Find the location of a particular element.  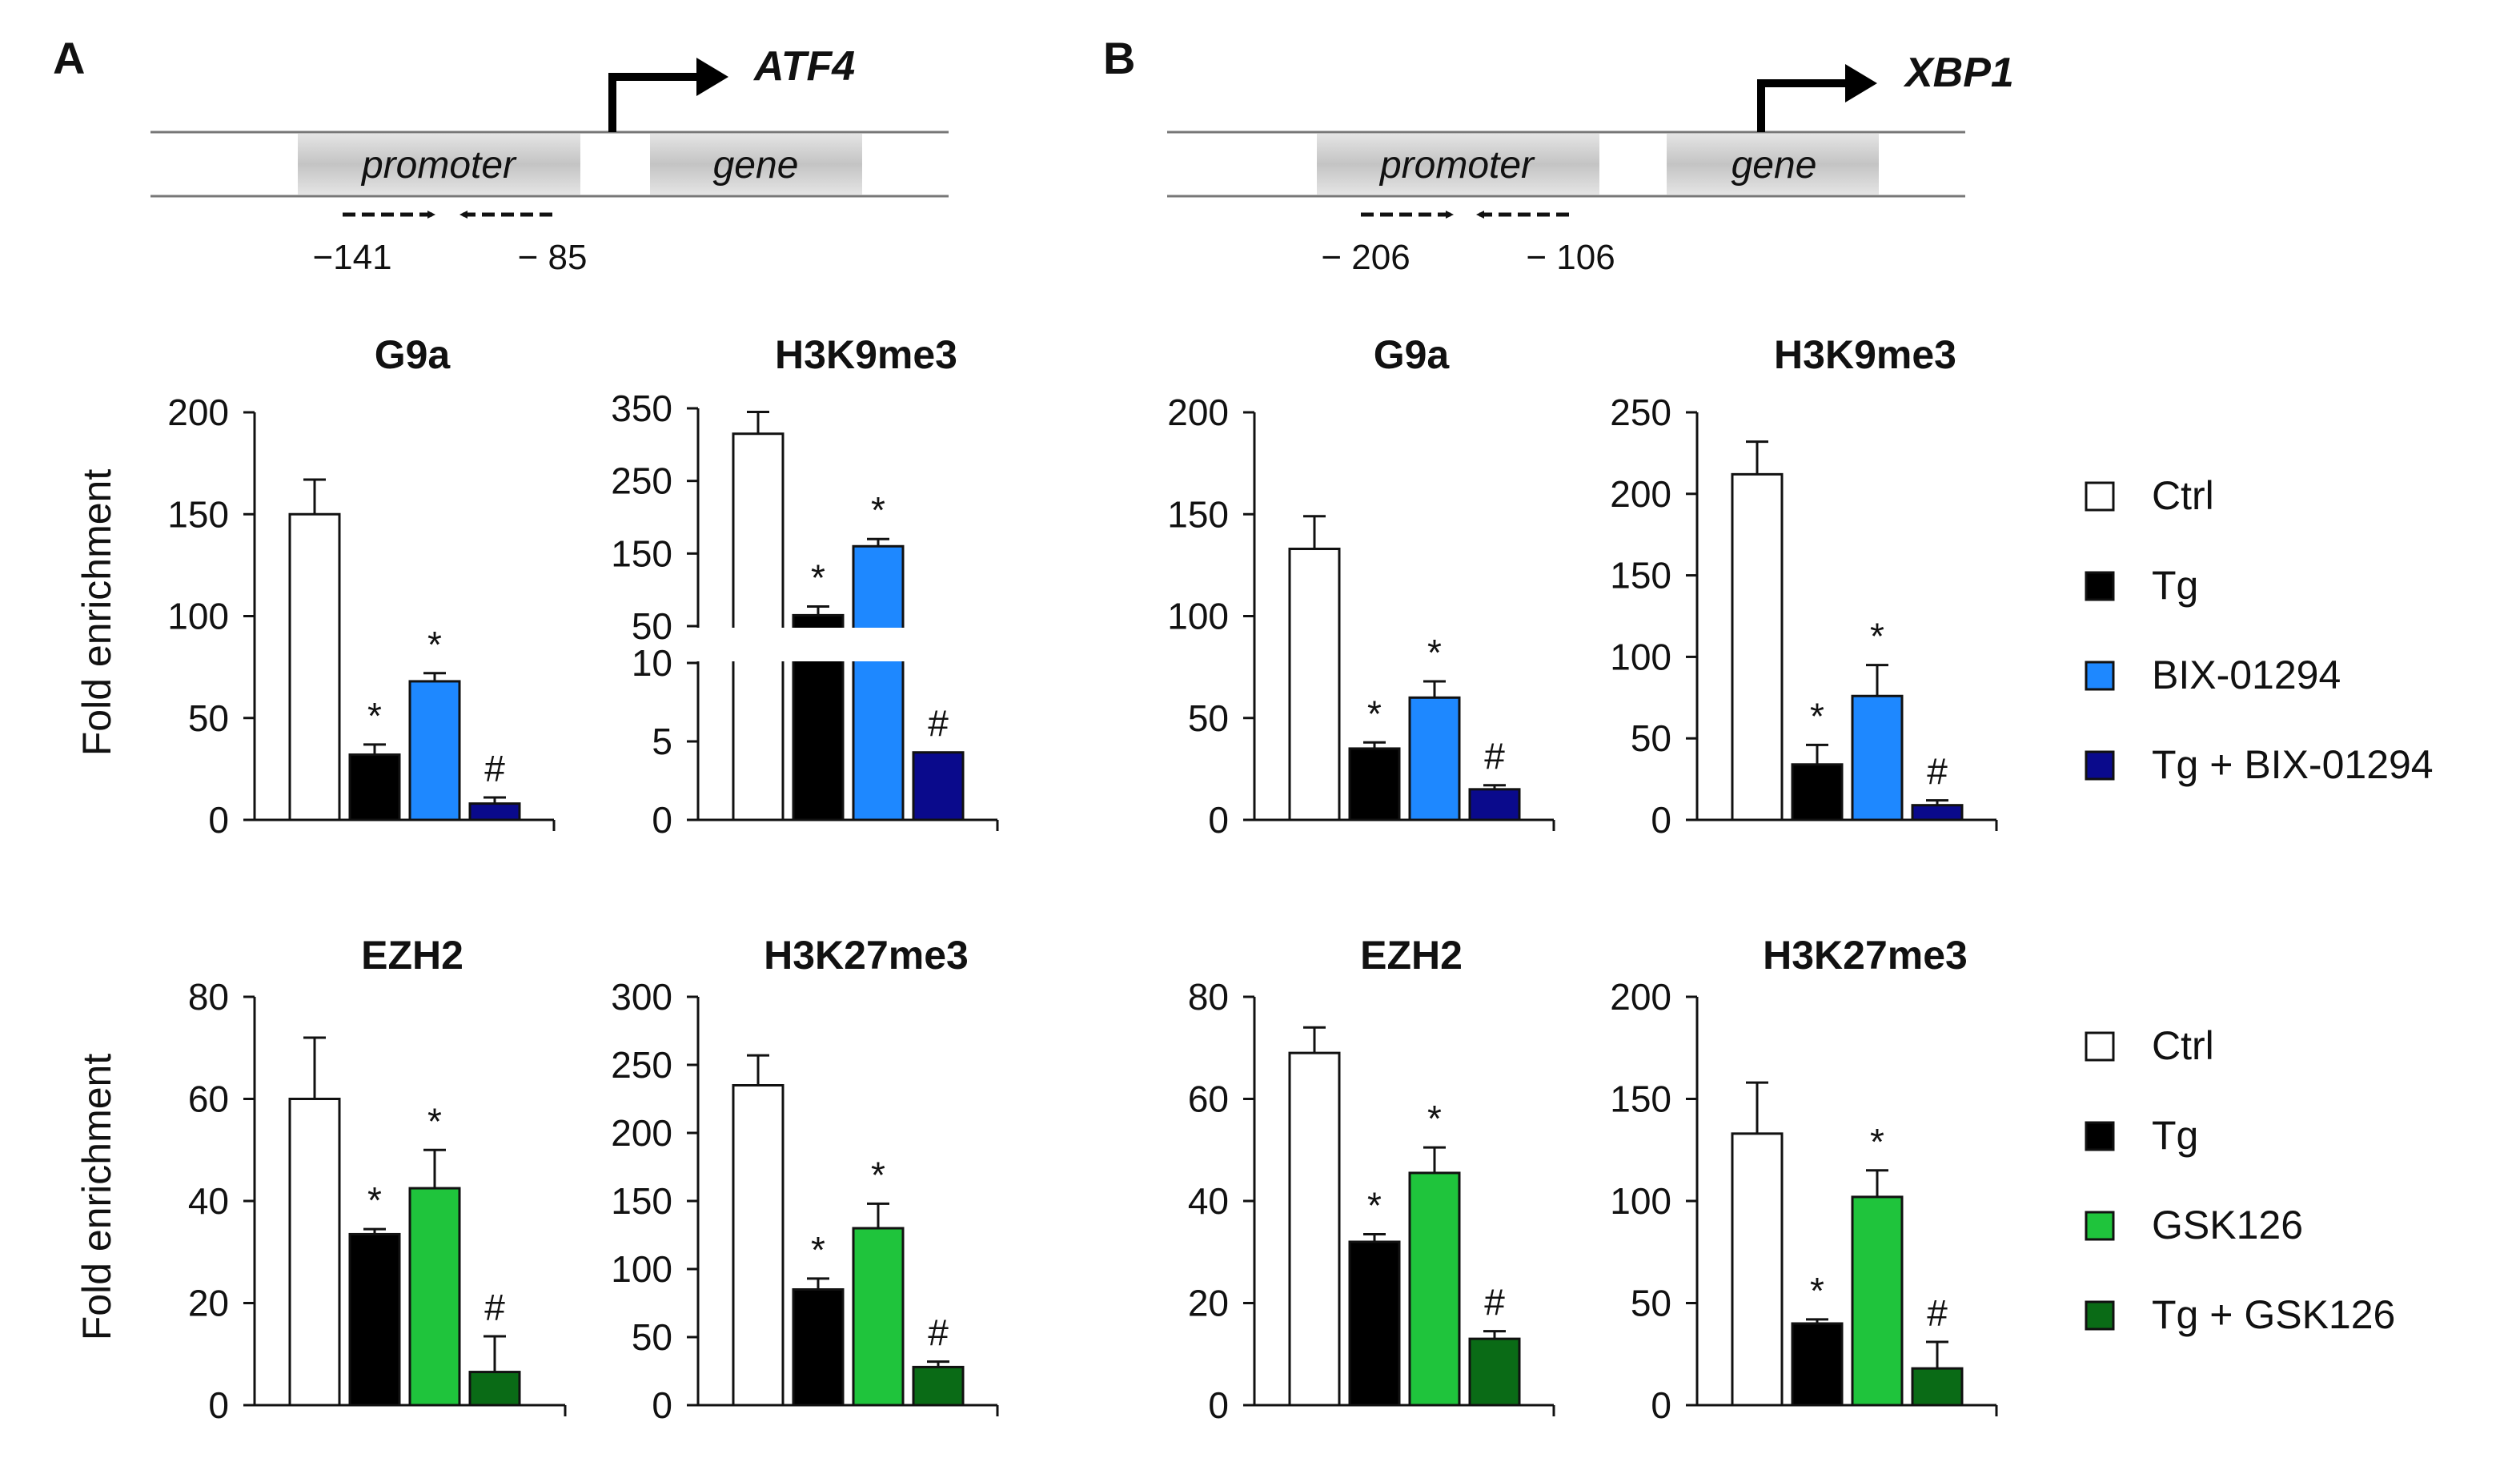

y-tick-label: 20 is located at coordinates (1209, 1303).